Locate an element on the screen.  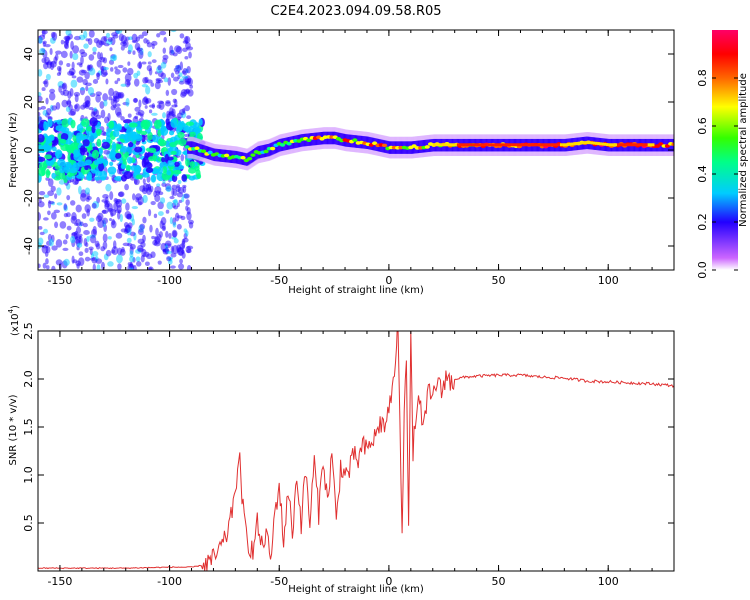
spectrogram-xtick-label: 0 is located at coordinates (388, 280).